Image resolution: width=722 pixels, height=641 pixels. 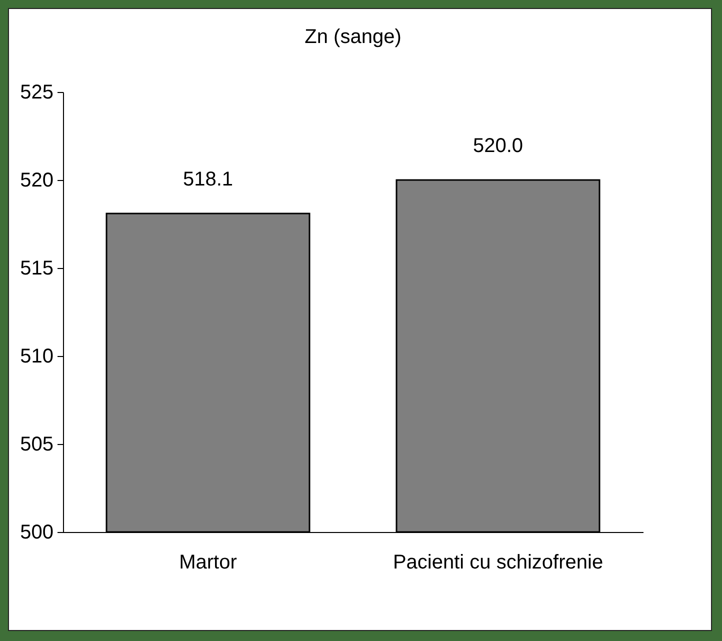 I want to click on data-label: 518.1, so click(x=208, y=179).